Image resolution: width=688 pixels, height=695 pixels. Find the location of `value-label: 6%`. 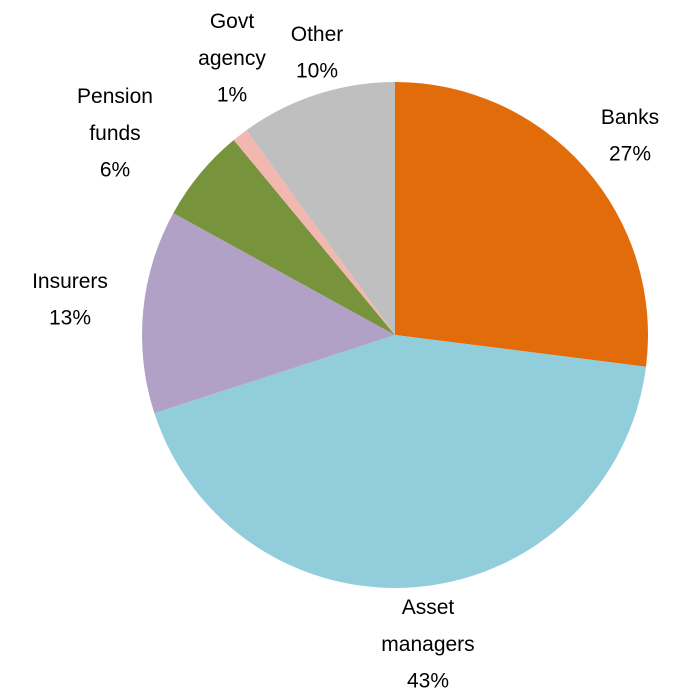

value-label: 6% is located at coordinates (115, 170).